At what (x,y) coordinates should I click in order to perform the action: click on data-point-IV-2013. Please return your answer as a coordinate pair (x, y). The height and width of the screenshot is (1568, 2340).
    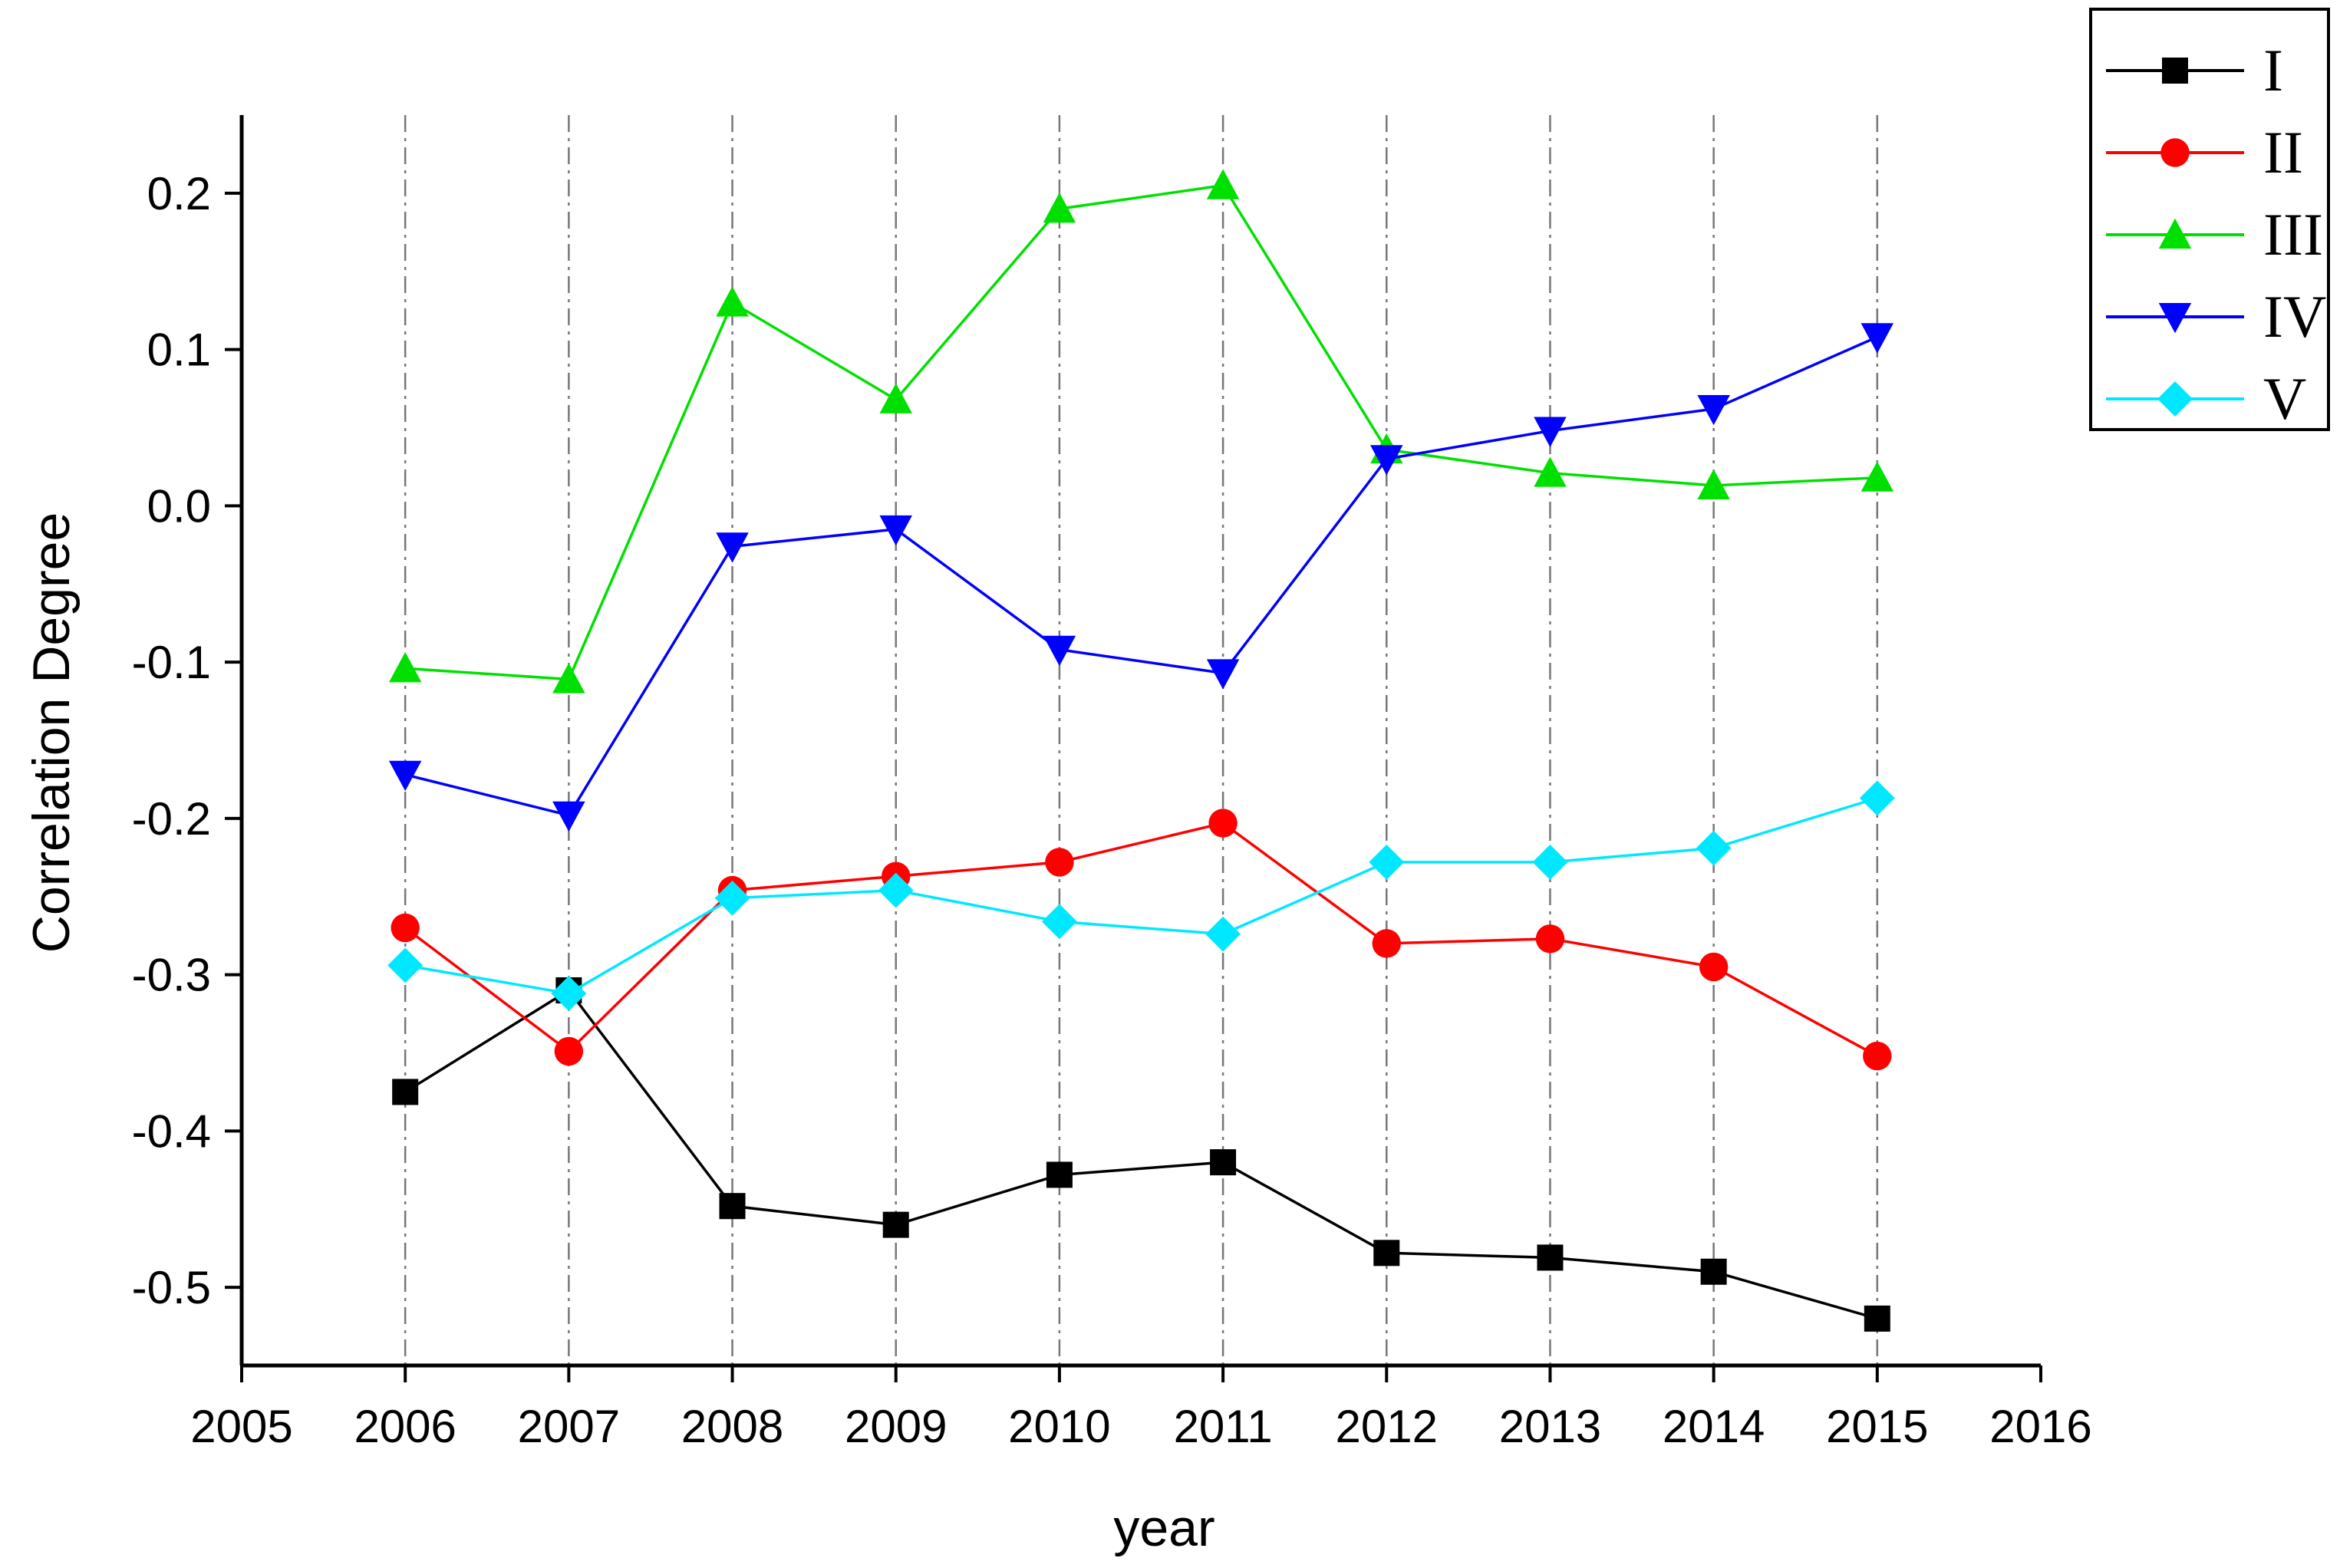
    Looking at the image, I should click on (1550, 432).